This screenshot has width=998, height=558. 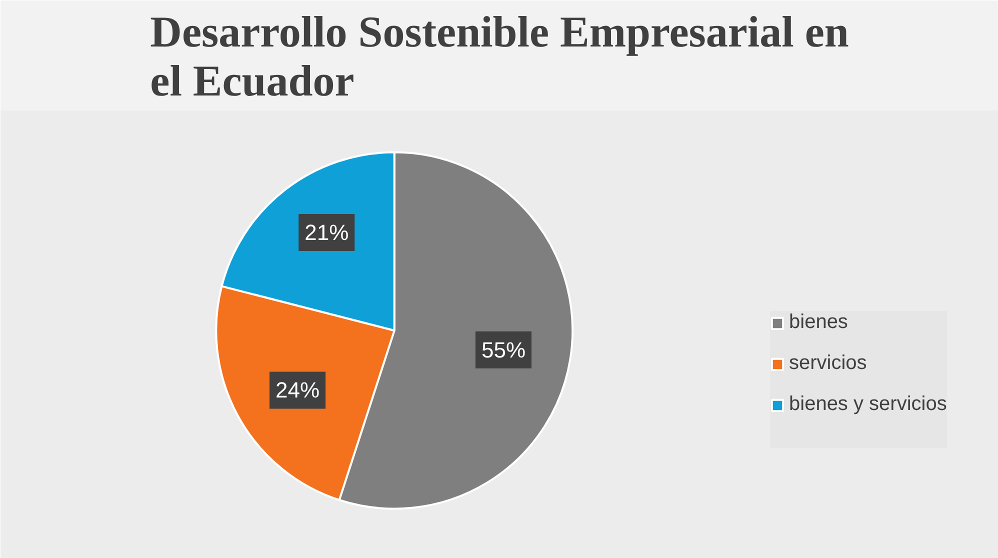 I want to click on chart-title: Desarrollo Sostenible Empresarial en el Ecuador, so click(x=499, y=57).